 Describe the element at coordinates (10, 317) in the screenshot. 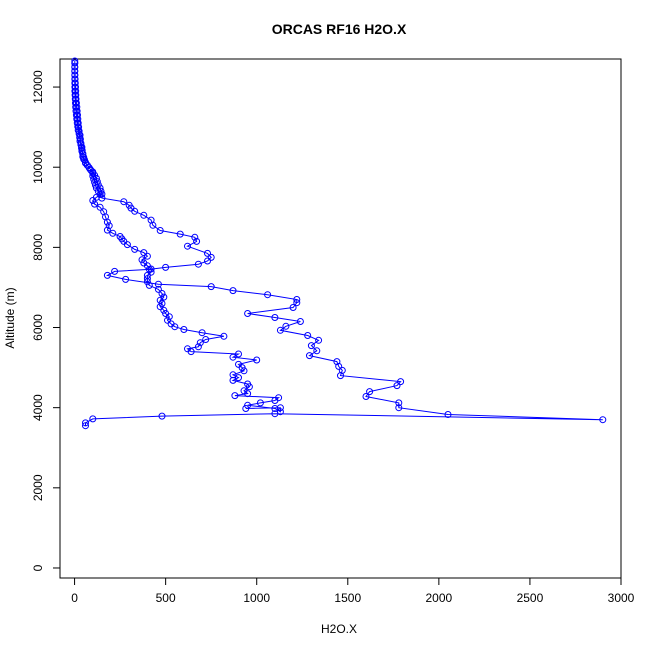

I see `y-axis-label: Altitude (m)` at that location.